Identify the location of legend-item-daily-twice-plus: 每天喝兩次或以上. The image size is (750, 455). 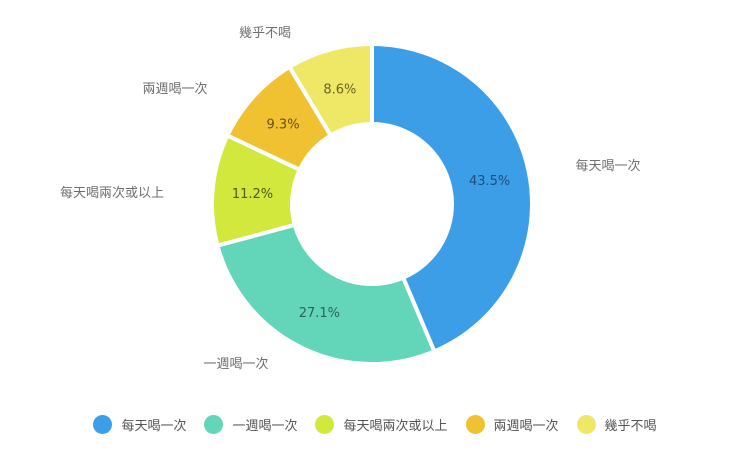
(381, 424).